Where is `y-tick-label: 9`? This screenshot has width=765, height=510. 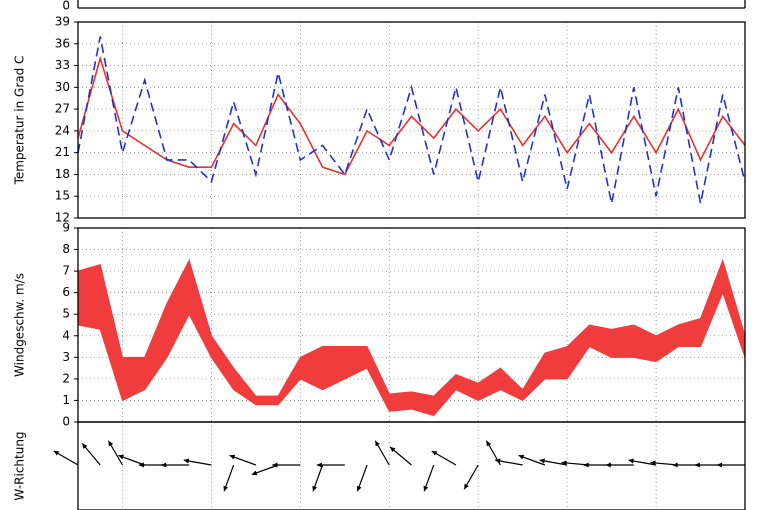 y-tick-label: 9 is located at coordinates (66, 228).